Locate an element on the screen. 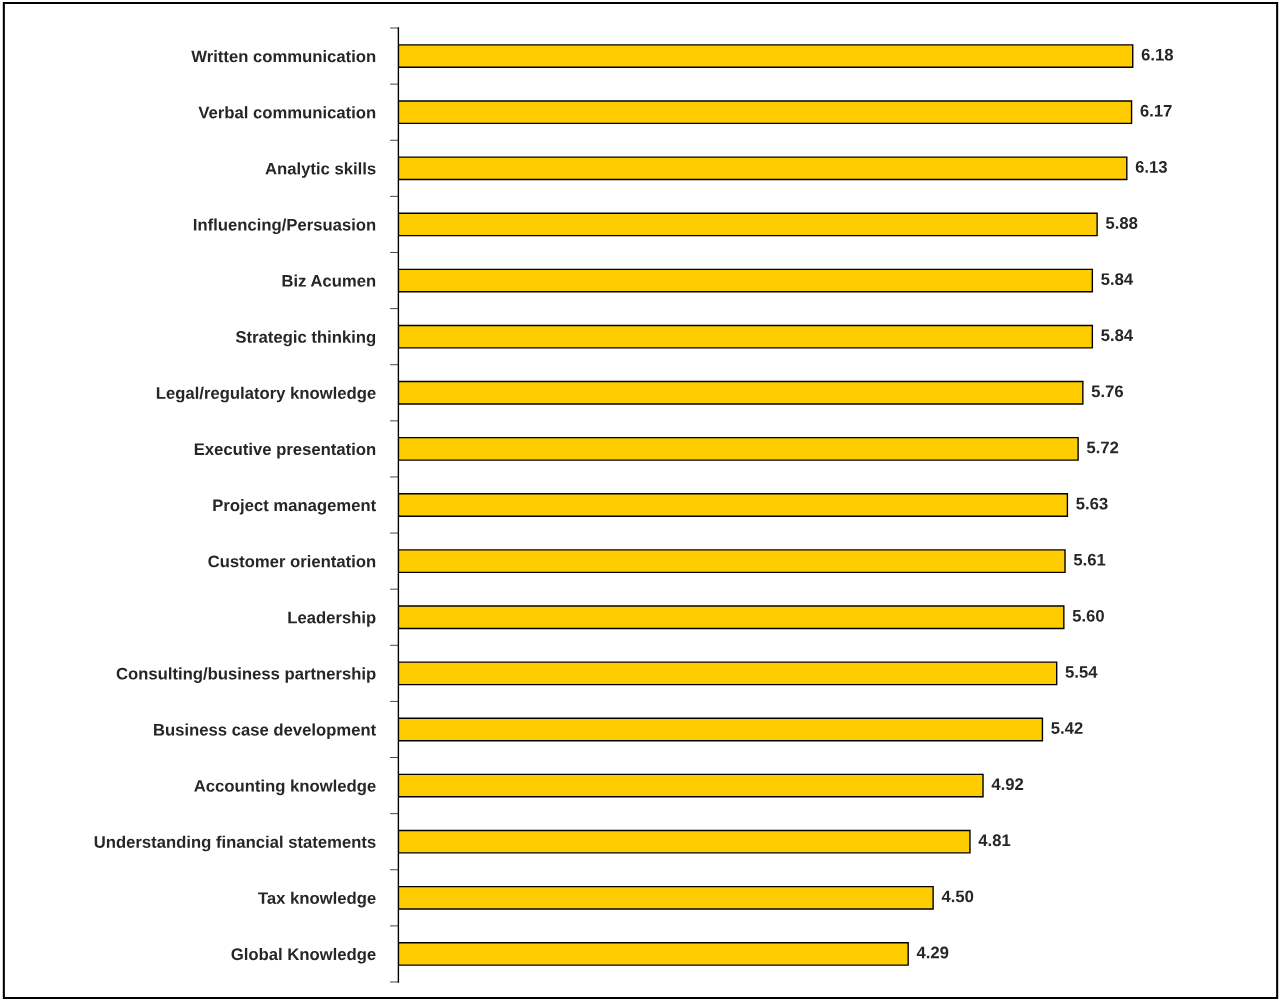 The height and width of the screenshot is (1001, 1281). y-tick-label: Customer orientation is located at coordinates (292, 561).